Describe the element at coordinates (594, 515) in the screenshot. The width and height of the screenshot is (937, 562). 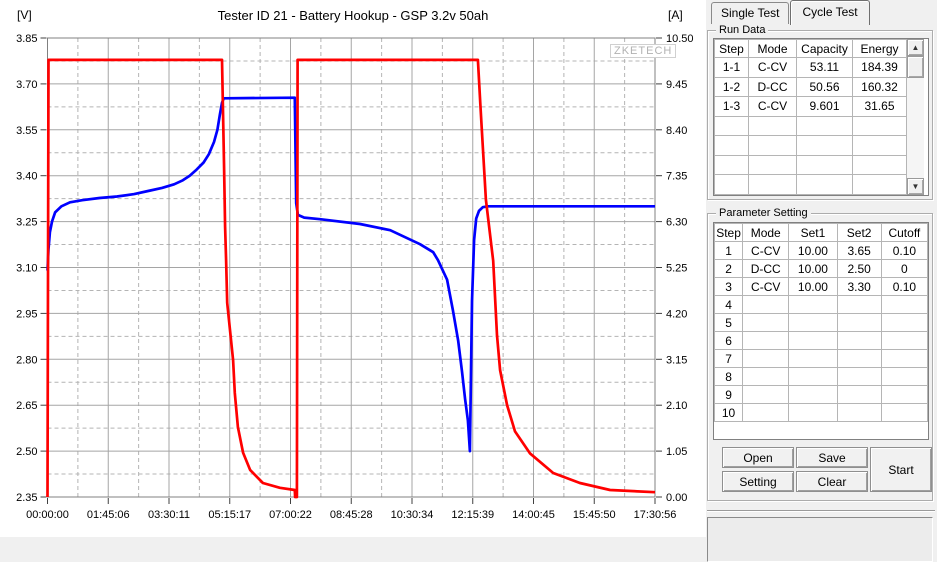
I see `x-tick-label: 15:45:50` at that location.